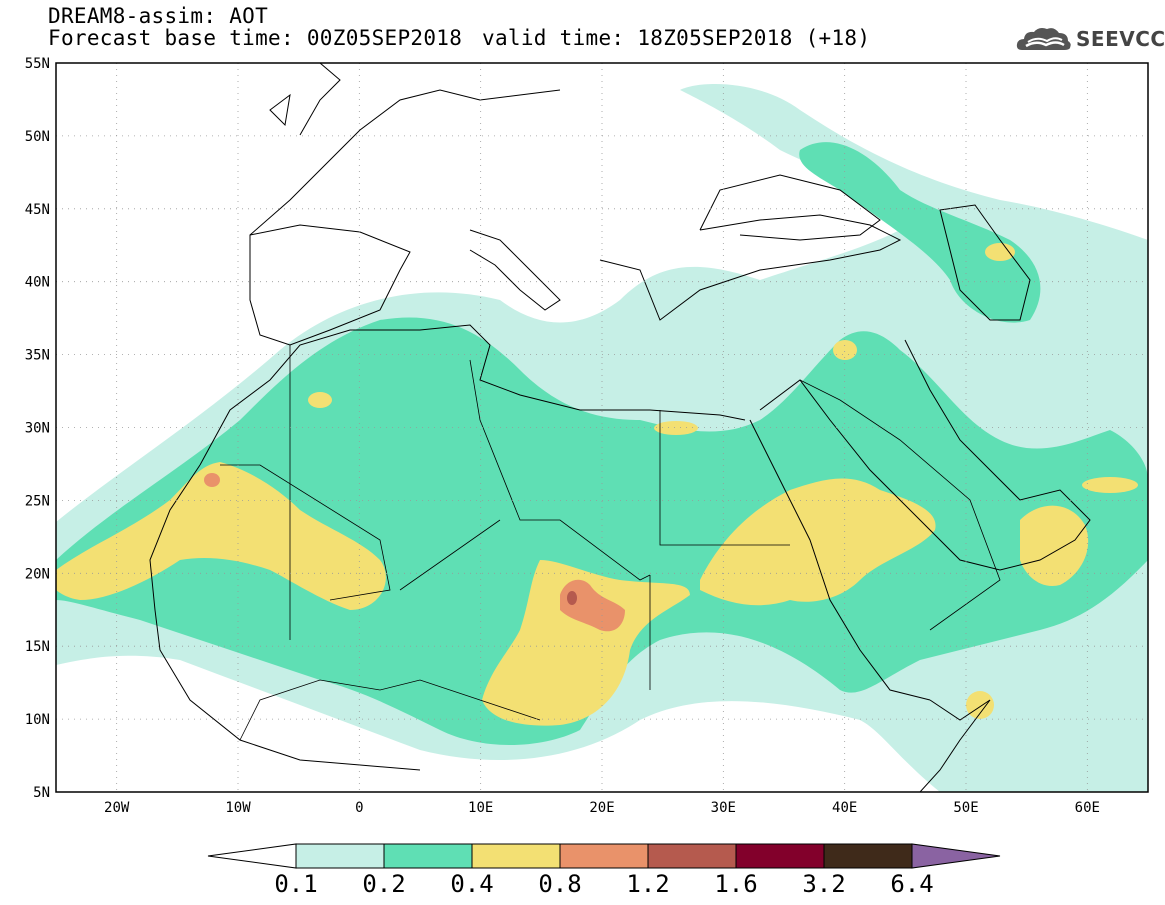  I want to click on colorbar-level-label: 1.6, so click(735, 884).